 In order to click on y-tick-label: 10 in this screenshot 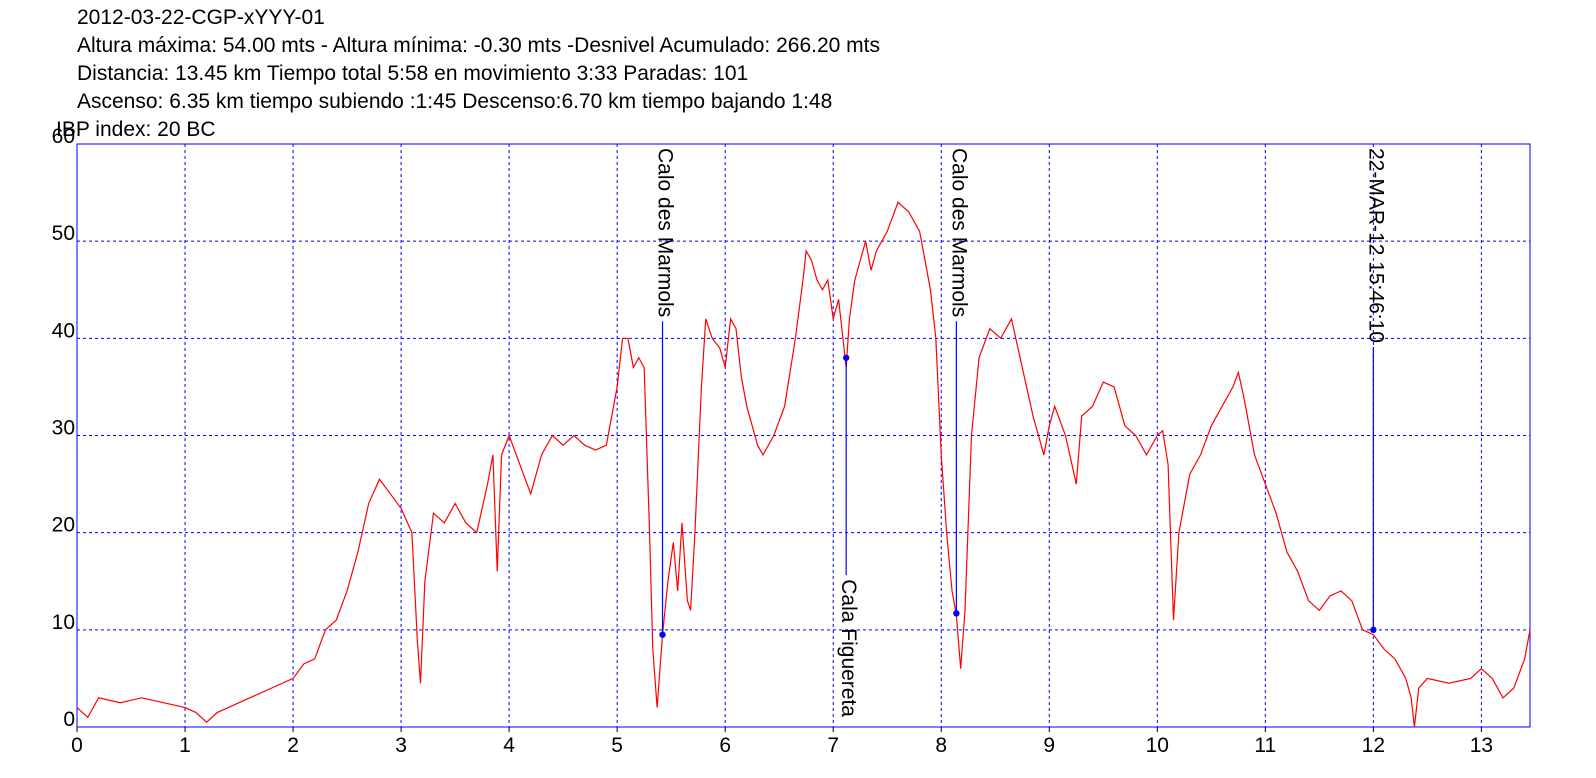, I will do `click(63, 622)`.